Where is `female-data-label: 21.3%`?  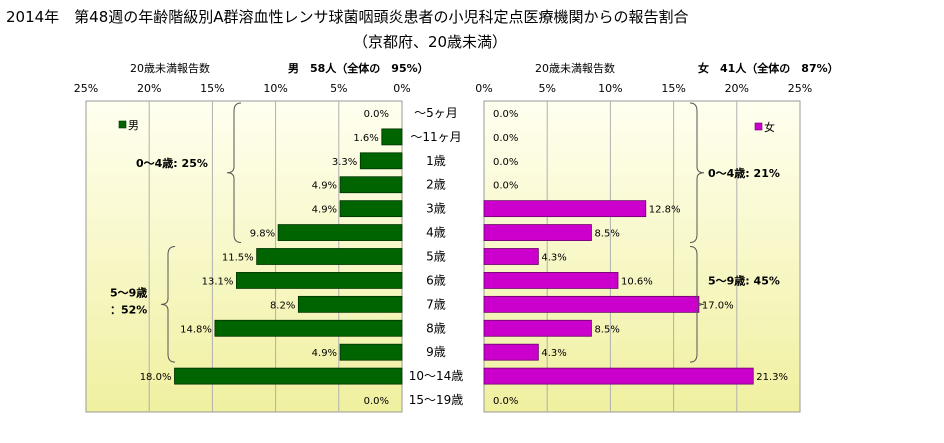
female-data-label: 21.3% is located at coordinates (772, 377).